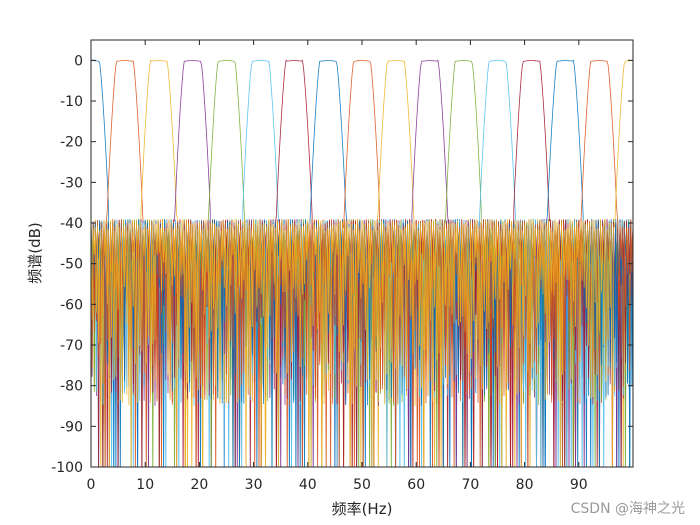 The width and height of the screenshot is (700, 525). Describe the element at coordinates (145, 485) in the screenshot. I see `x-tick-label: 10` at that location.